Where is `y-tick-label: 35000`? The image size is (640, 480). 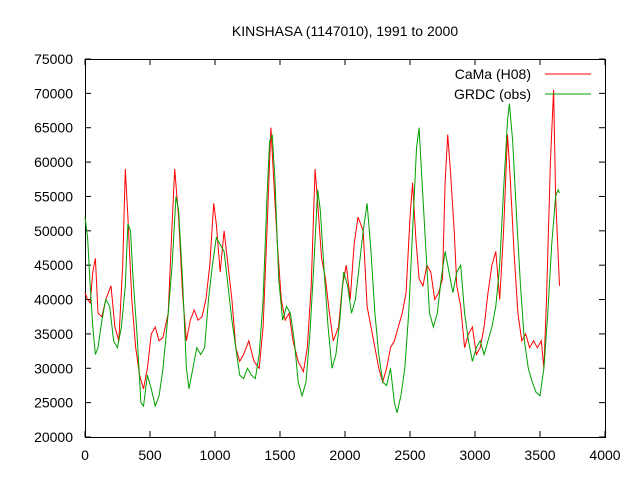 y-tick-label: 35000 is located at coordinates (53, 334).